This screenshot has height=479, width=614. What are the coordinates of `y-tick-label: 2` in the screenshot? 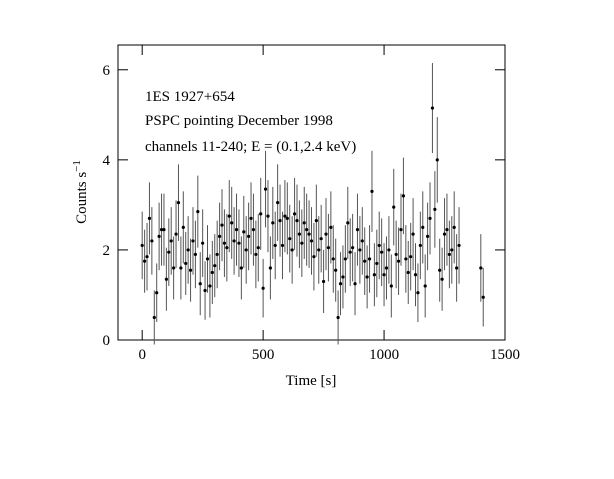 It's located at (107, 251).